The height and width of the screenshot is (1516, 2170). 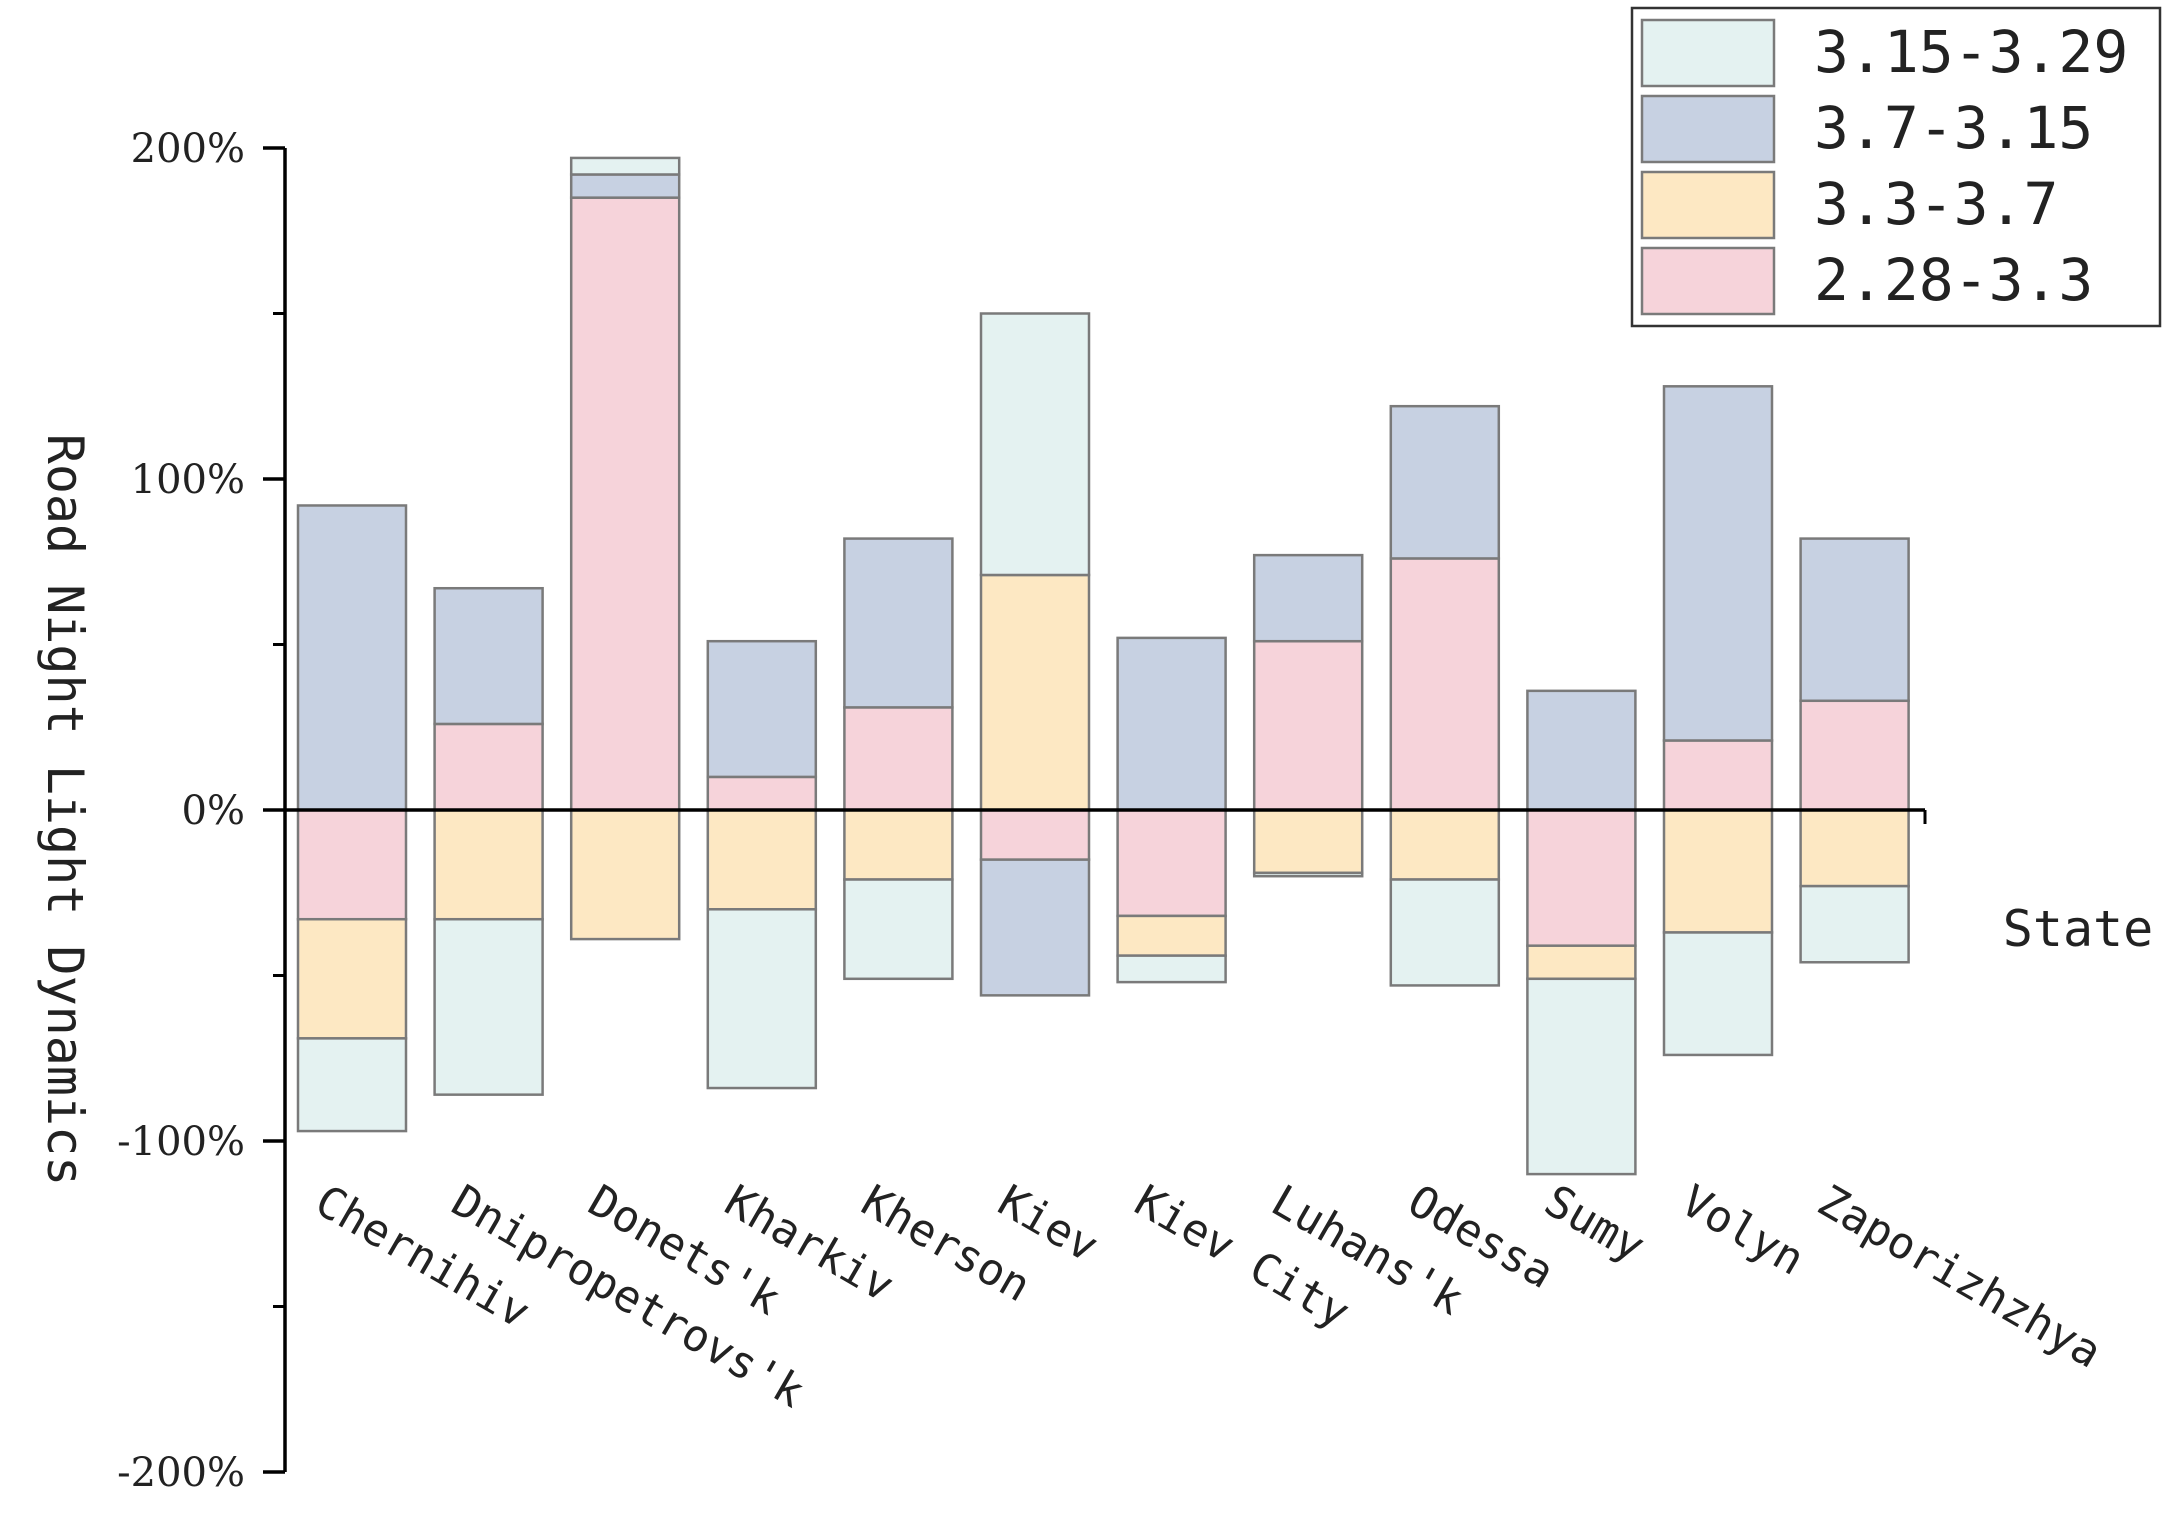 I want to click on legend-label: 2.28-3.3, so click(x=1953, y=280).